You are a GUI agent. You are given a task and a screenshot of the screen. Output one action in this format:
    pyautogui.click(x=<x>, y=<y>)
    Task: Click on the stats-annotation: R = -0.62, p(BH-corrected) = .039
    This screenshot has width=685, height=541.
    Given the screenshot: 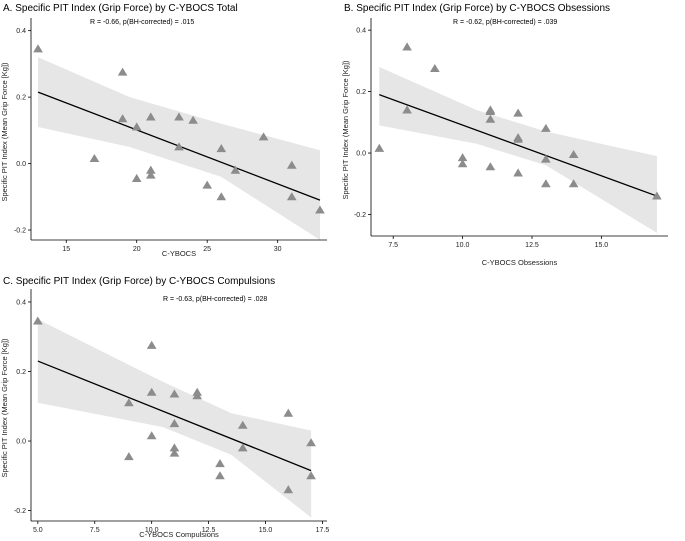 What is the action you would take?
    pyautogui.click(x=505, y=22)
    